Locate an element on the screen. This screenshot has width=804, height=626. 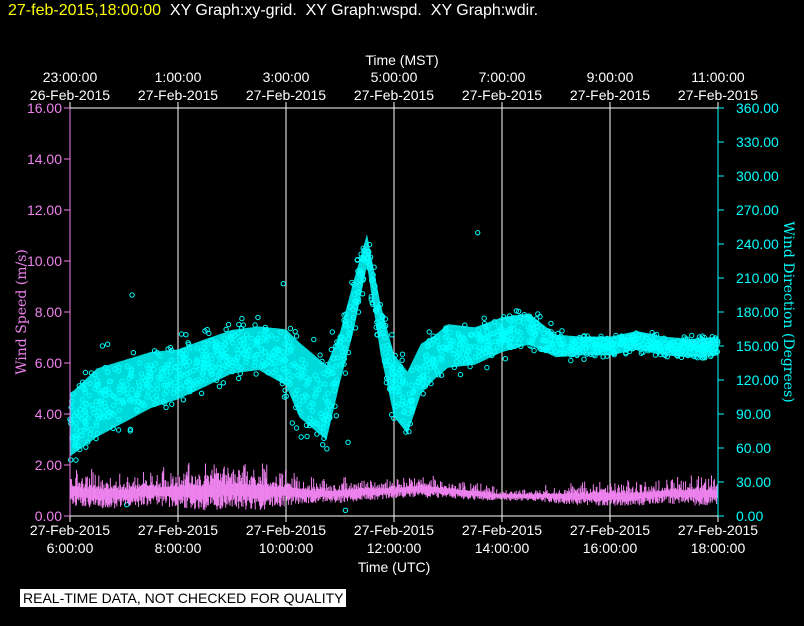
left-tick-label: 8.00 is located at coordinates (48, 312).